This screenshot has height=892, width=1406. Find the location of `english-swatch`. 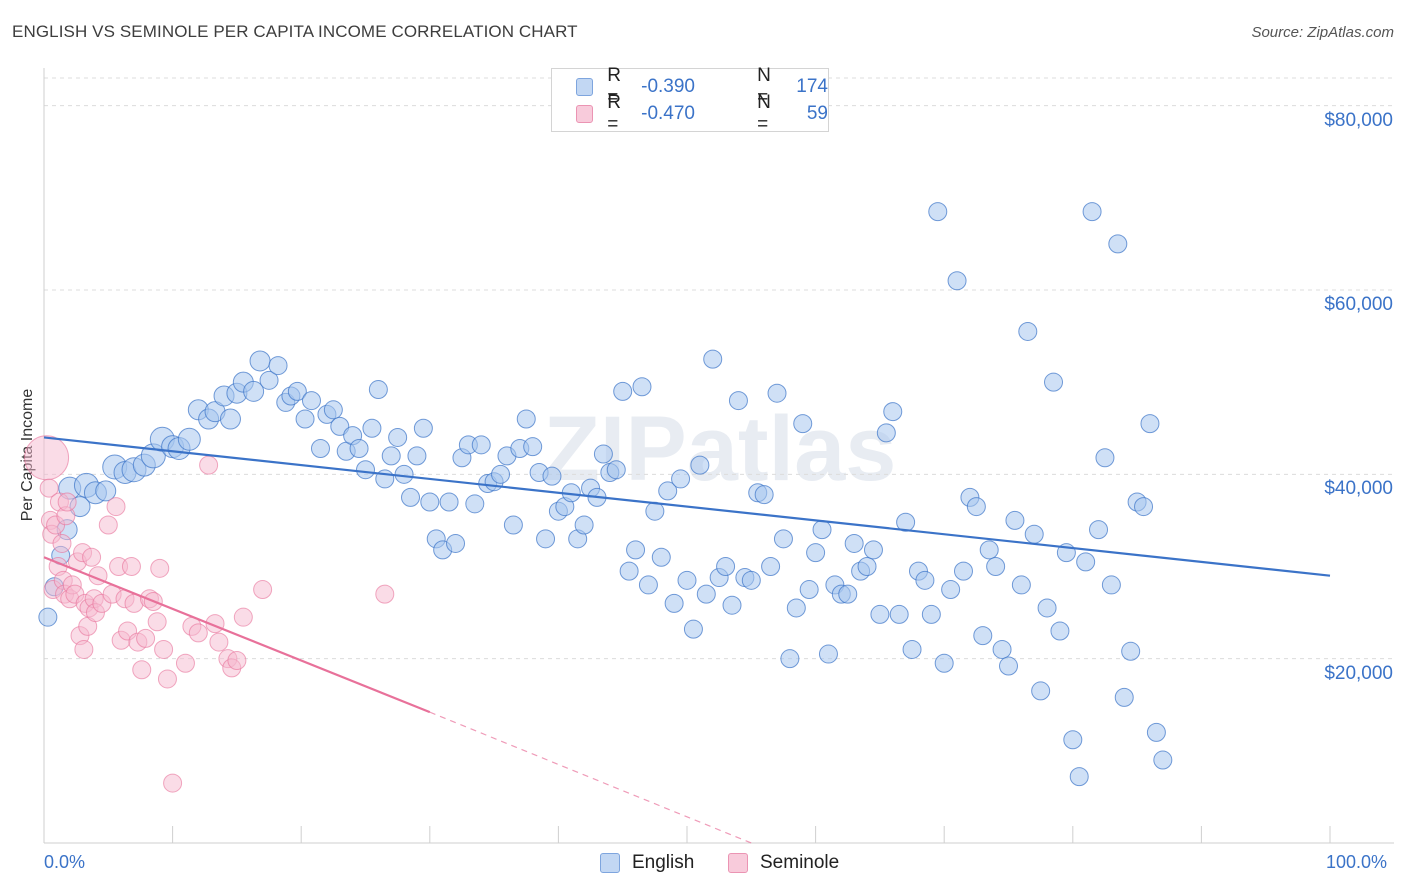

english-swatch is located at coordinates (585, 87).